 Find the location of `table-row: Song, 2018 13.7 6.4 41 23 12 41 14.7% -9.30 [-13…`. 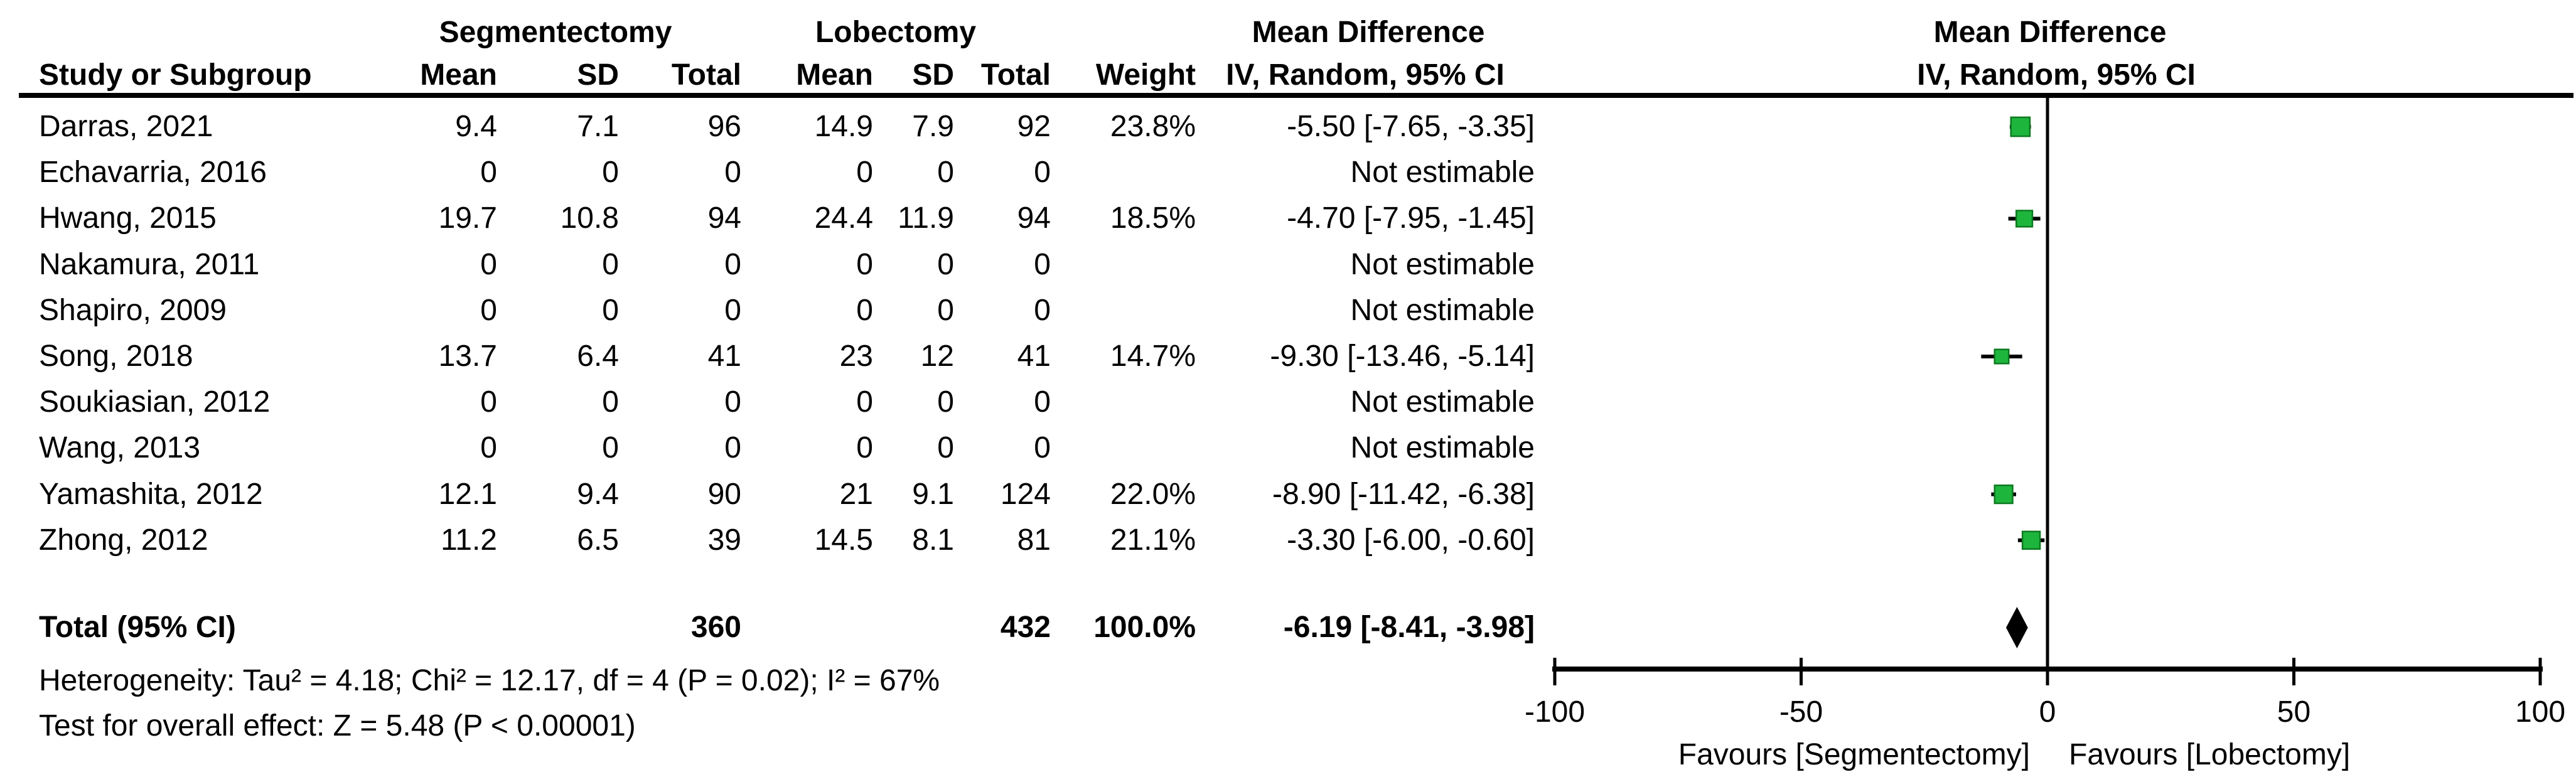

table-row: Song, 2018 13.7 6.4 41 23 12 41 14.7% -9.30 [-13… is located at coordinates (787, 357).